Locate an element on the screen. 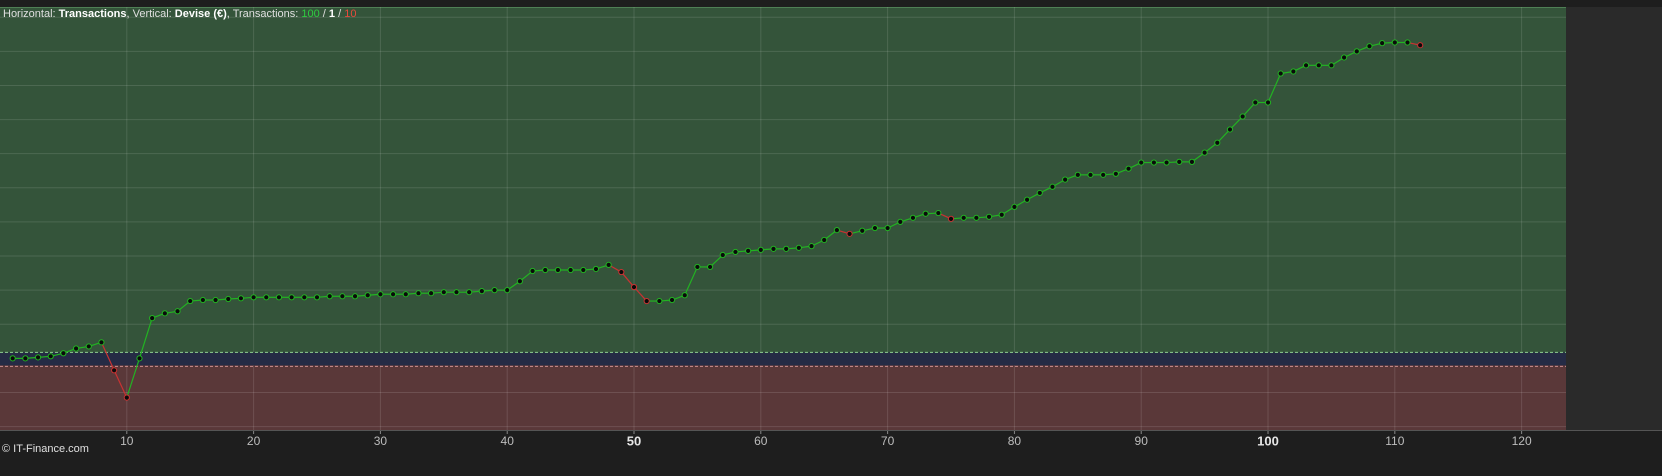 Image resolution: width=1662 pixels, height=476 pixels. watermark: © IT-Finance.com is located at coordinates (45, 449).